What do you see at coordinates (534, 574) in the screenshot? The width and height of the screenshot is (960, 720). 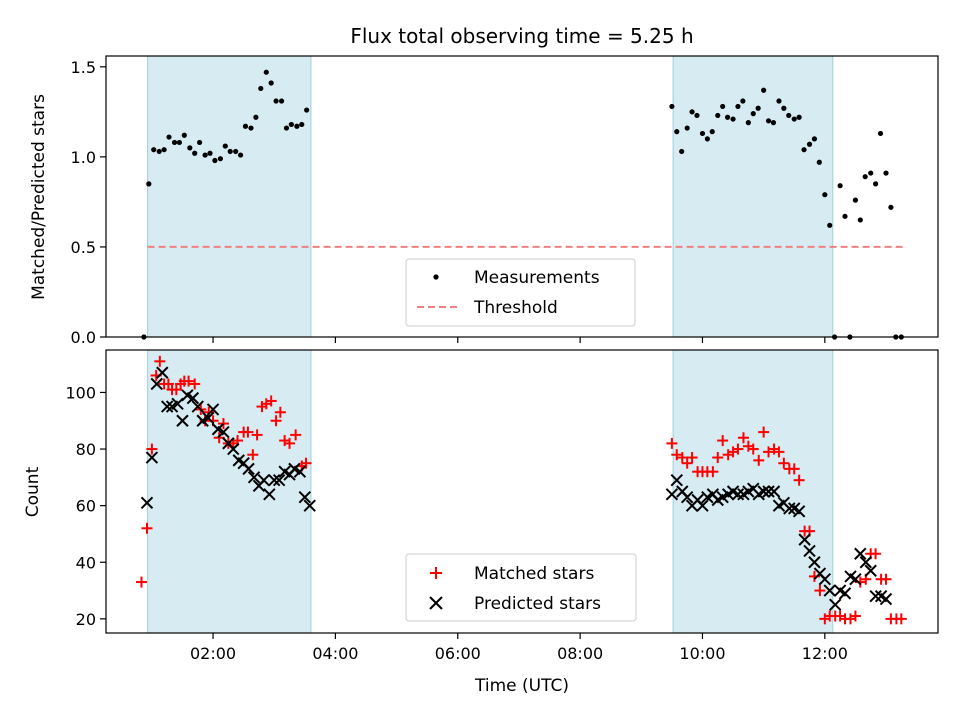 I see `legend-matched-label: Matched stars` at bounding box center [534, 574].